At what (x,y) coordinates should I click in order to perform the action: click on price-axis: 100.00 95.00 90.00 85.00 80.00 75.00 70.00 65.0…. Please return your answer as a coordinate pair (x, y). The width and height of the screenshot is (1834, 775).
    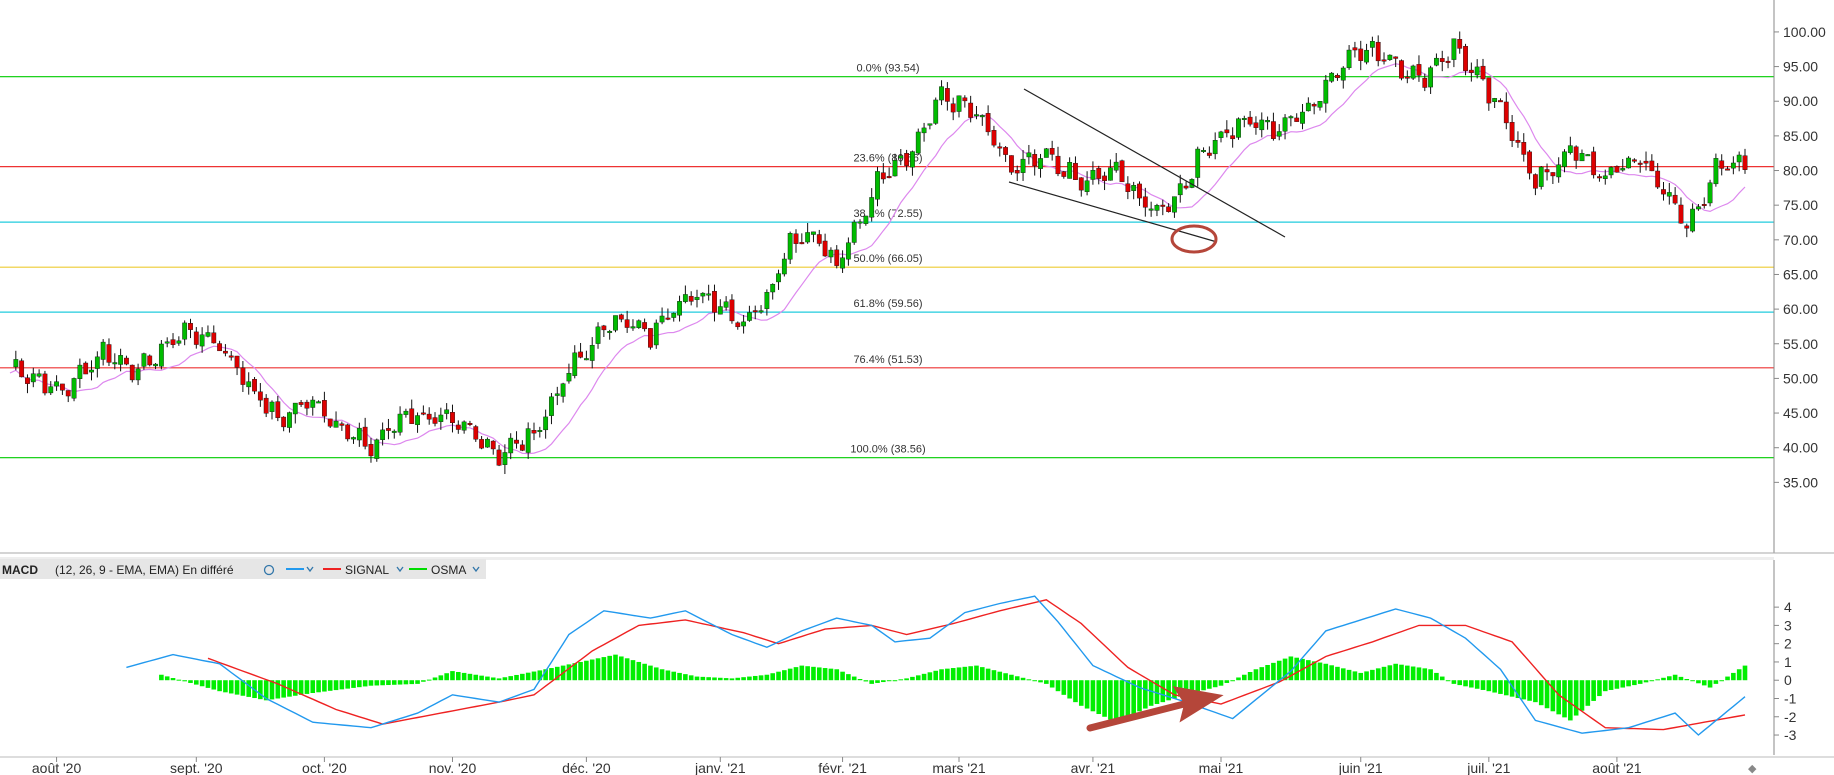
    Looking at the image, I should click on (1800, 257).